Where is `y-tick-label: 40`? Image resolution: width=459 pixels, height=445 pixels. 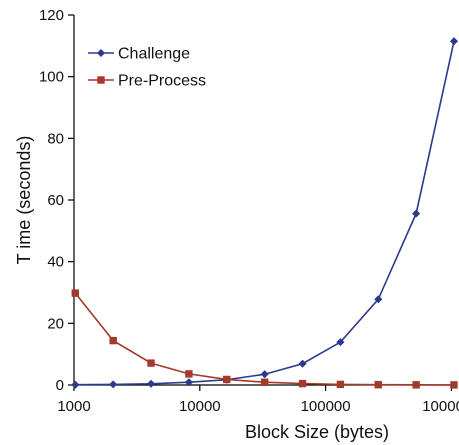
y-tick-label: 40 is located at coordinates (55, 262).